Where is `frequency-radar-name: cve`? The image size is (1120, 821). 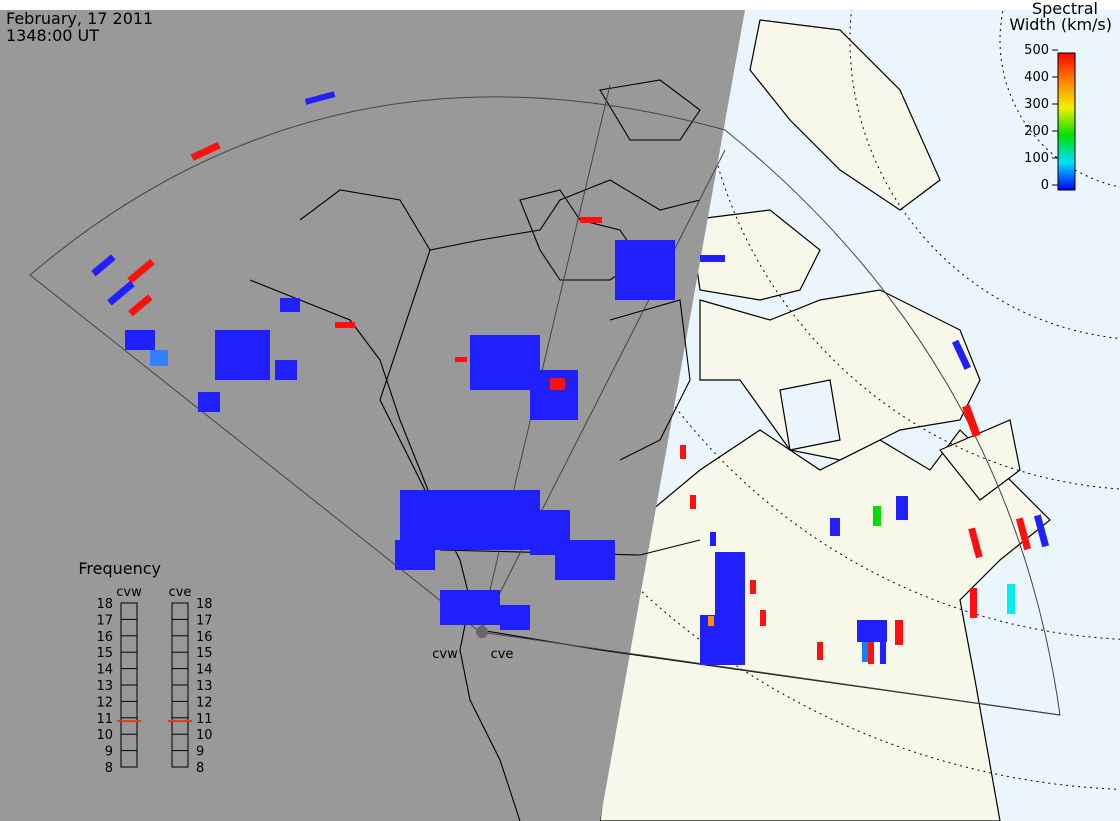
frequency-radar-name: cve is located at coordinates (180, 592).